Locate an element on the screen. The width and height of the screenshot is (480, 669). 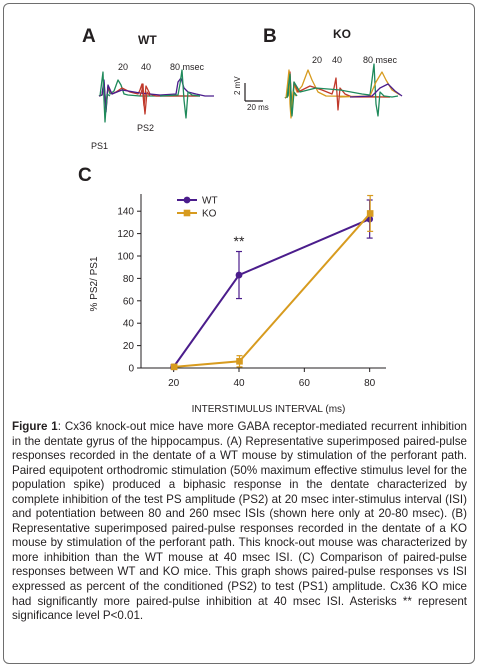
panel-b-isi-40: 40 is located at coordinates (337, 60).